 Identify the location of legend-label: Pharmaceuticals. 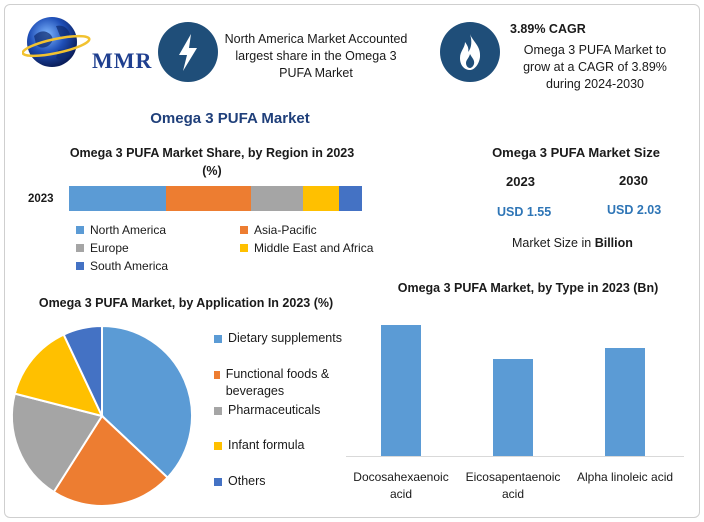
(274, 410).